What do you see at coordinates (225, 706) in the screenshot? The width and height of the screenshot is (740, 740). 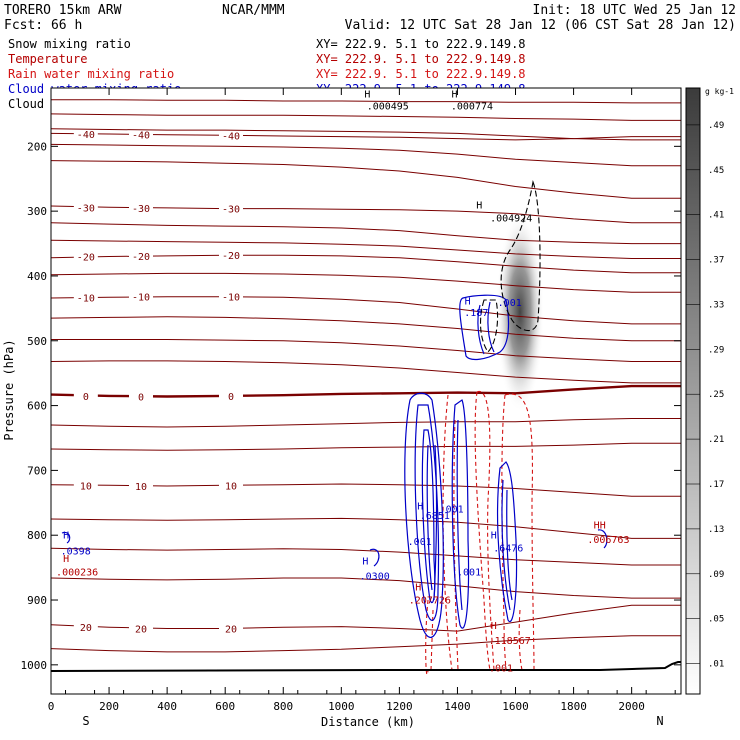 I see `x-tick-label: 600` at bounding box center [225, 706].